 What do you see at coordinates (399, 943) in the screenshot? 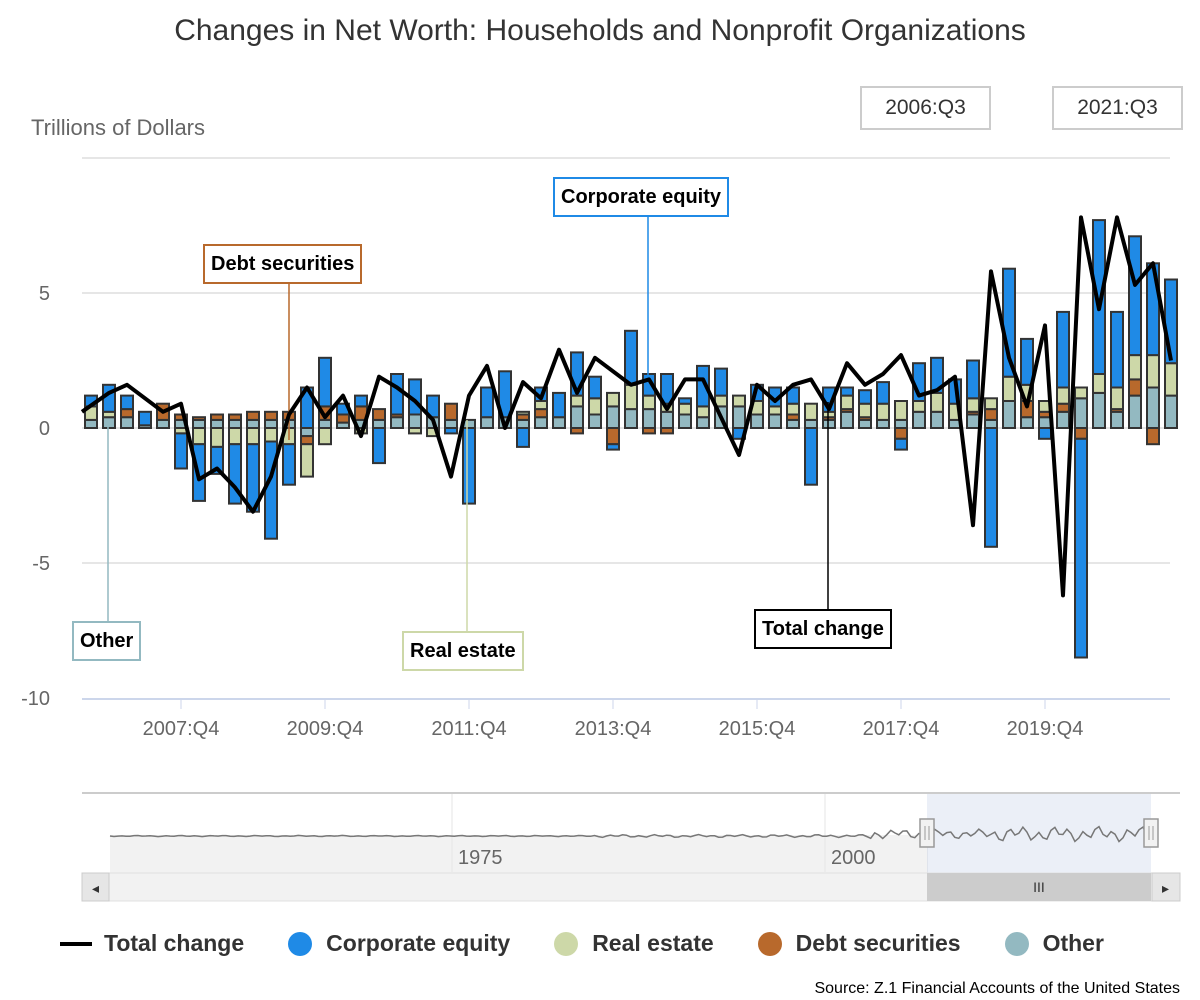
I see `legend-item-corporate-equity: Corporate equity` at bounding box center [399, 943].